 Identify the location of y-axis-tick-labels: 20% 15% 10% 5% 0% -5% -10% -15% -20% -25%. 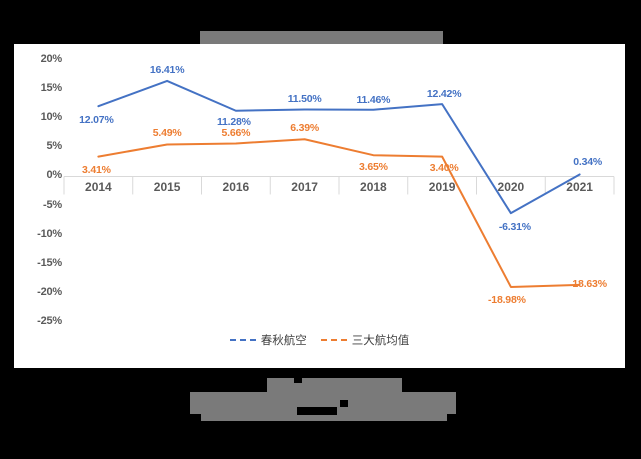
(43, 206).